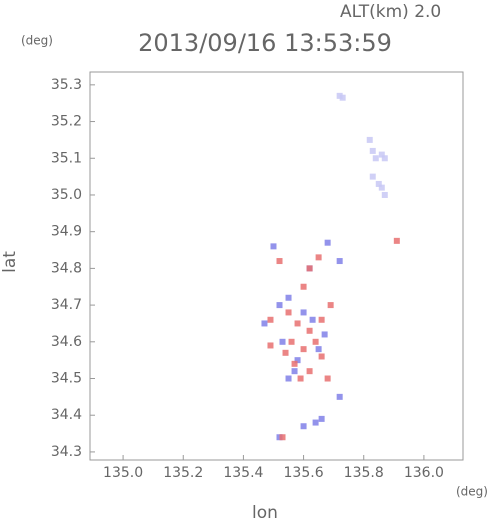  Describe the element at coordinates (37, 41) in the screenshot. I see `y-unit: (deg)` at that location.